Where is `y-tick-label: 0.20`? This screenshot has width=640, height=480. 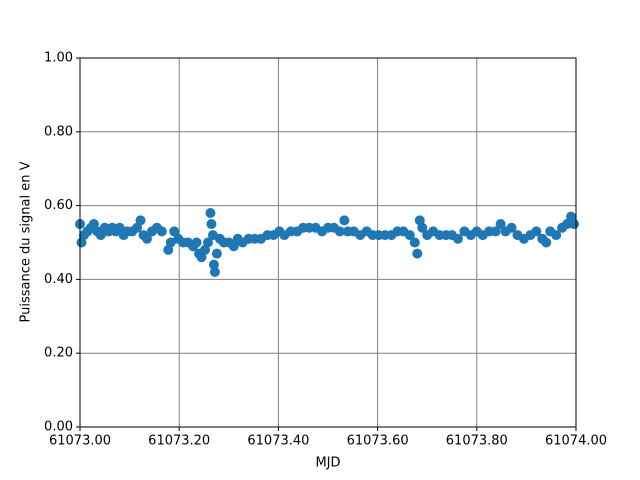
y-tick-label: 0.20 is located at coordinates (58, 353).